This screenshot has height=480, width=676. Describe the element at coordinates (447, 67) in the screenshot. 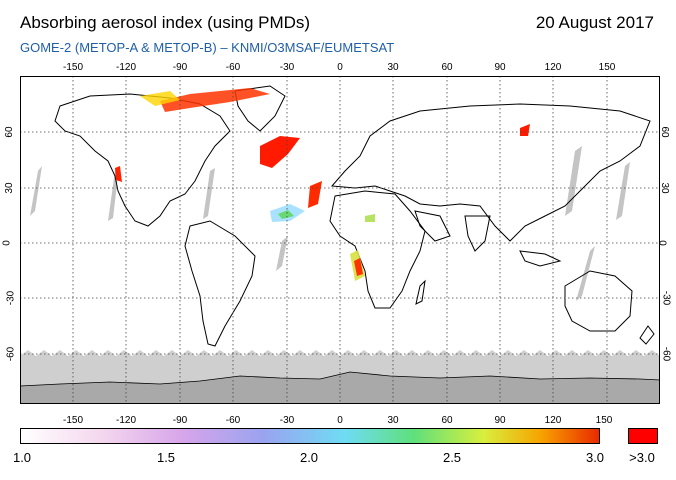

I see `lon-tick-top: 60` at that location.